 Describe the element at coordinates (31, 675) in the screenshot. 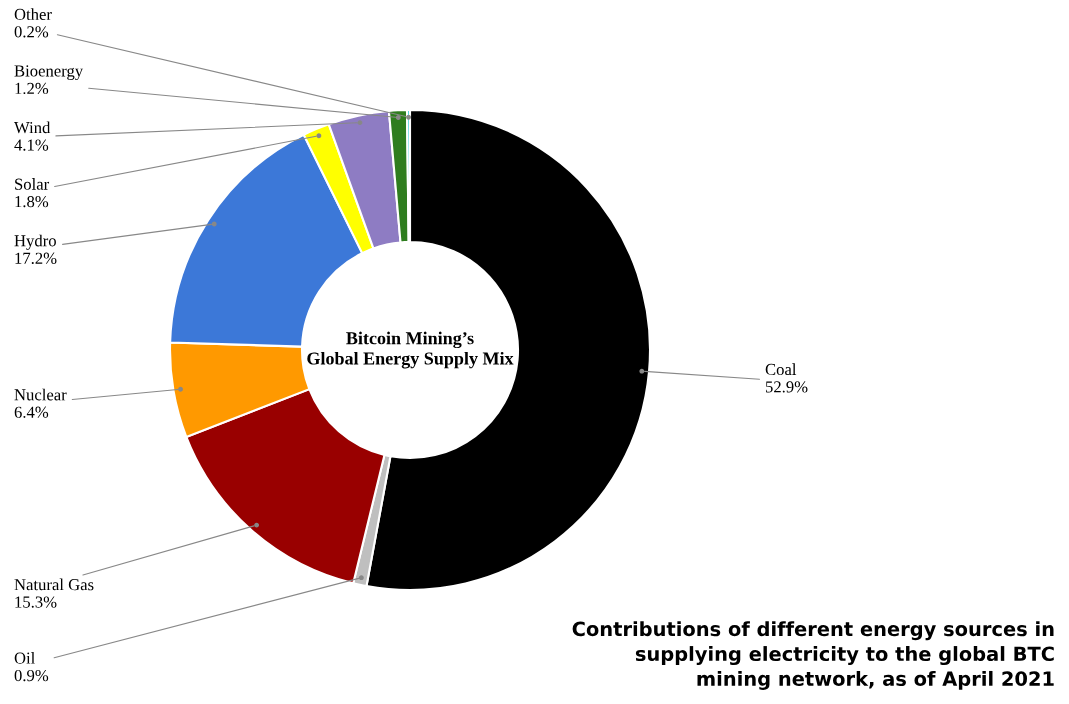

I see `data-label: 0.9%` at that location.